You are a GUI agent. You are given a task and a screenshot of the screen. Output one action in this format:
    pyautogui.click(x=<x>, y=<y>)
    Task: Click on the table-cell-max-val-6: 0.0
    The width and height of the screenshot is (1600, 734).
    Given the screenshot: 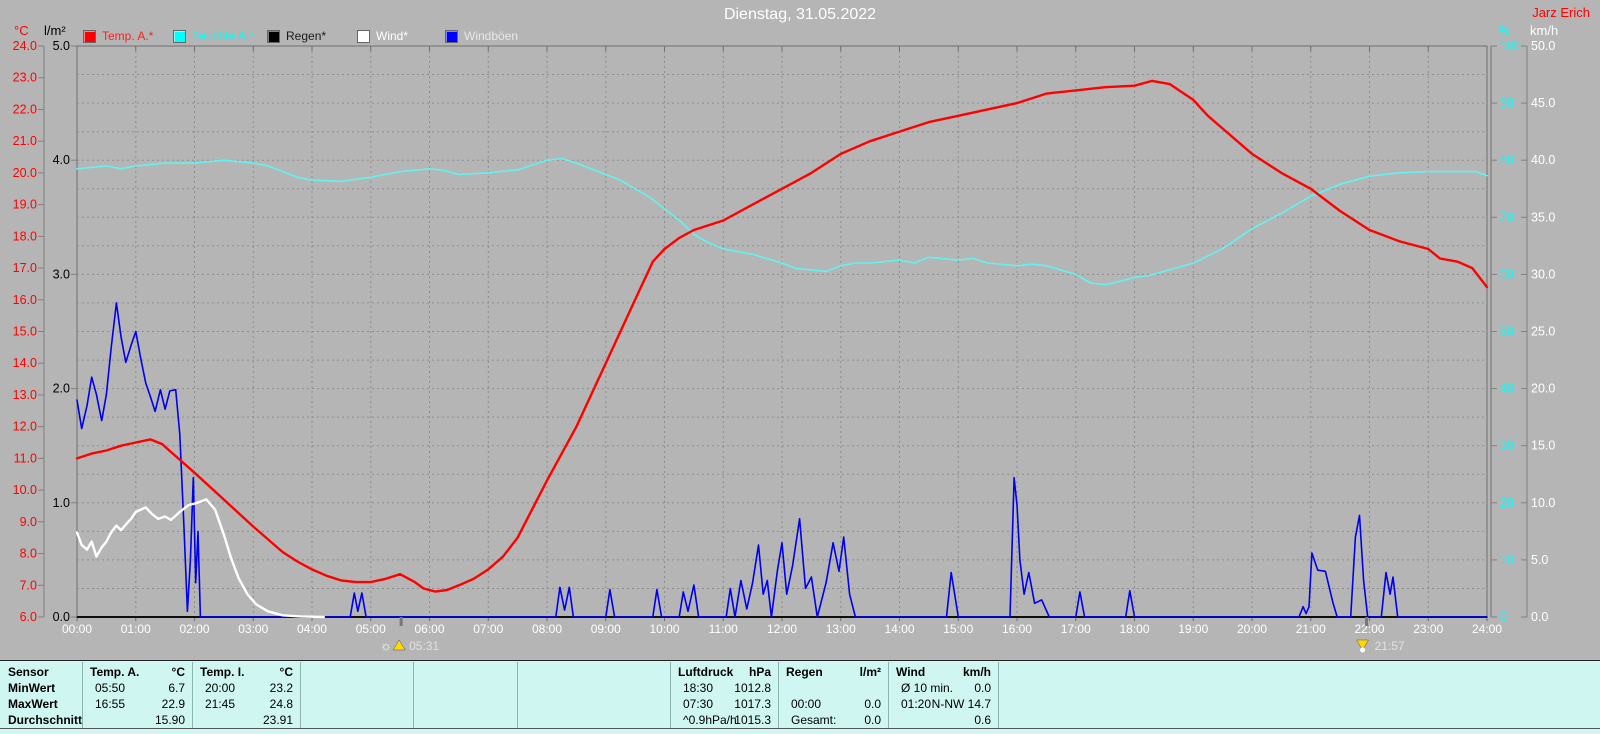 What is the action you would take?
    pyautogui.click(x=872, y=704)
    